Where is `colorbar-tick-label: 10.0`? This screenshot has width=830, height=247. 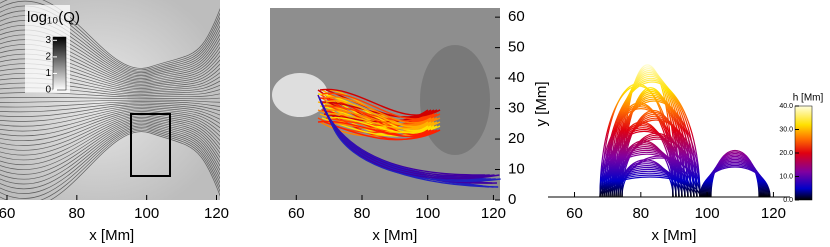 colorbar-tick-label: 10.0 is located at coordinates (786, 176).